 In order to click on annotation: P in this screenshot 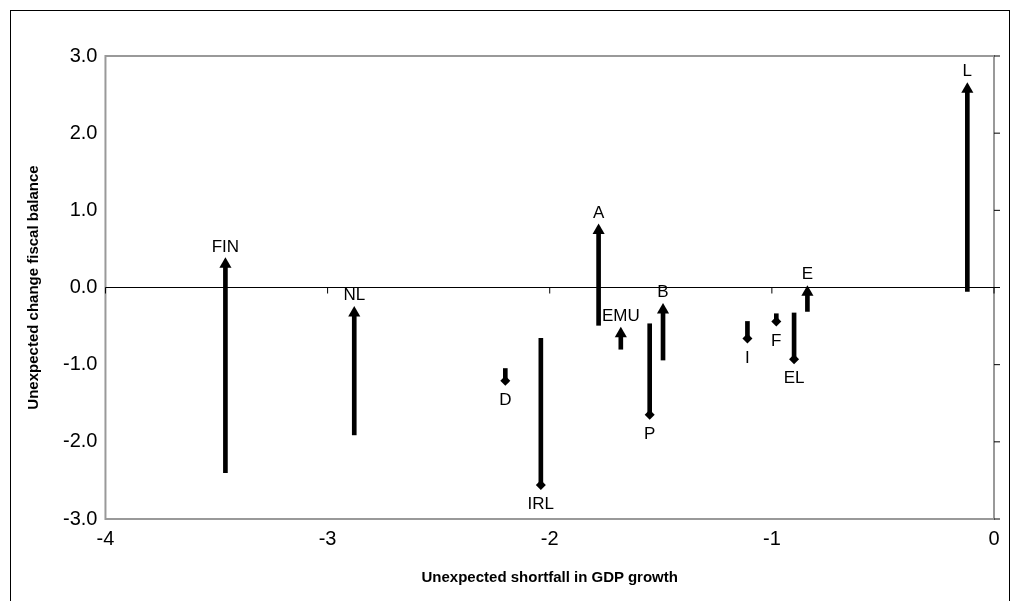, I will do `click(650, 434)`.